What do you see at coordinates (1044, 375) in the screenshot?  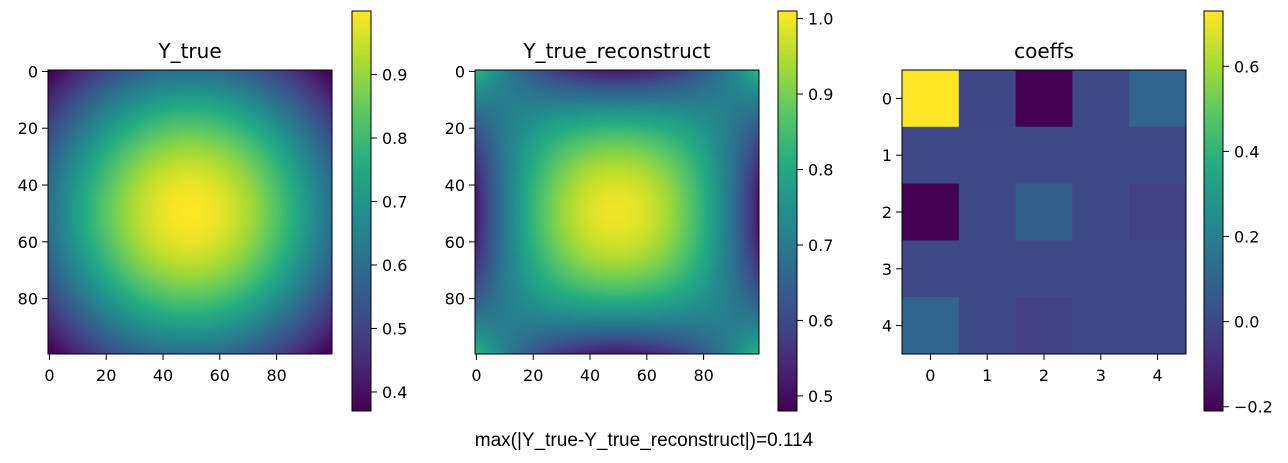 I see `x-tick-label: 2` at bounding box center [1044, 375].